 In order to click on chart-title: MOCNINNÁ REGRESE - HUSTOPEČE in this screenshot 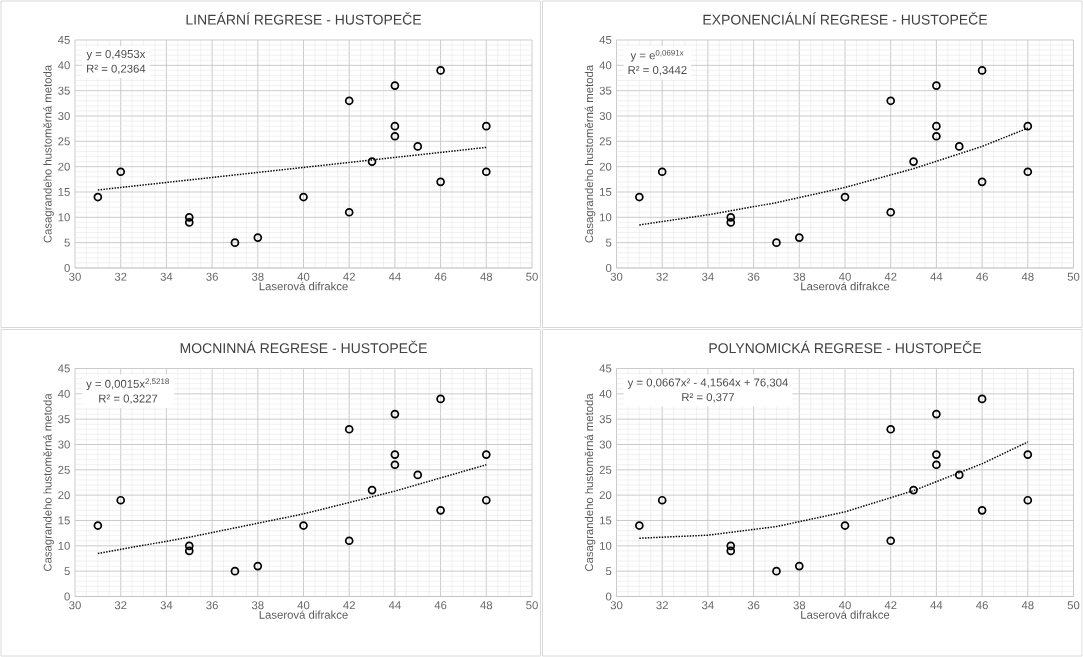, I will do `click(303, 347)`.